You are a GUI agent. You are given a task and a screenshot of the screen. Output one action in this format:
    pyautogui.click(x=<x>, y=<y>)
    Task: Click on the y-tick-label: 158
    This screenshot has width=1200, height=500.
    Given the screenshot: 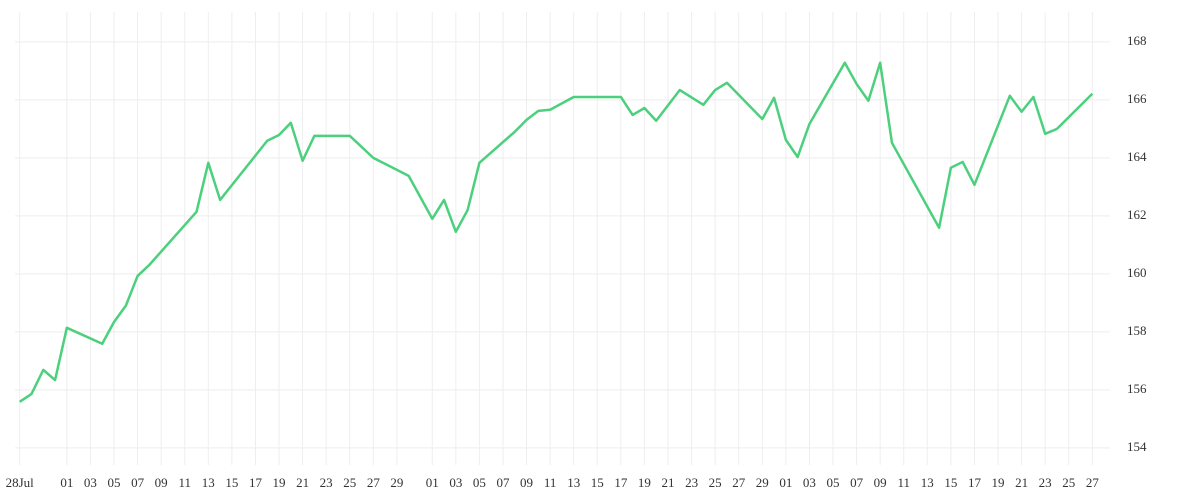 What is the action you would take?
    pyautogui.click(x=1137, y=330)
    